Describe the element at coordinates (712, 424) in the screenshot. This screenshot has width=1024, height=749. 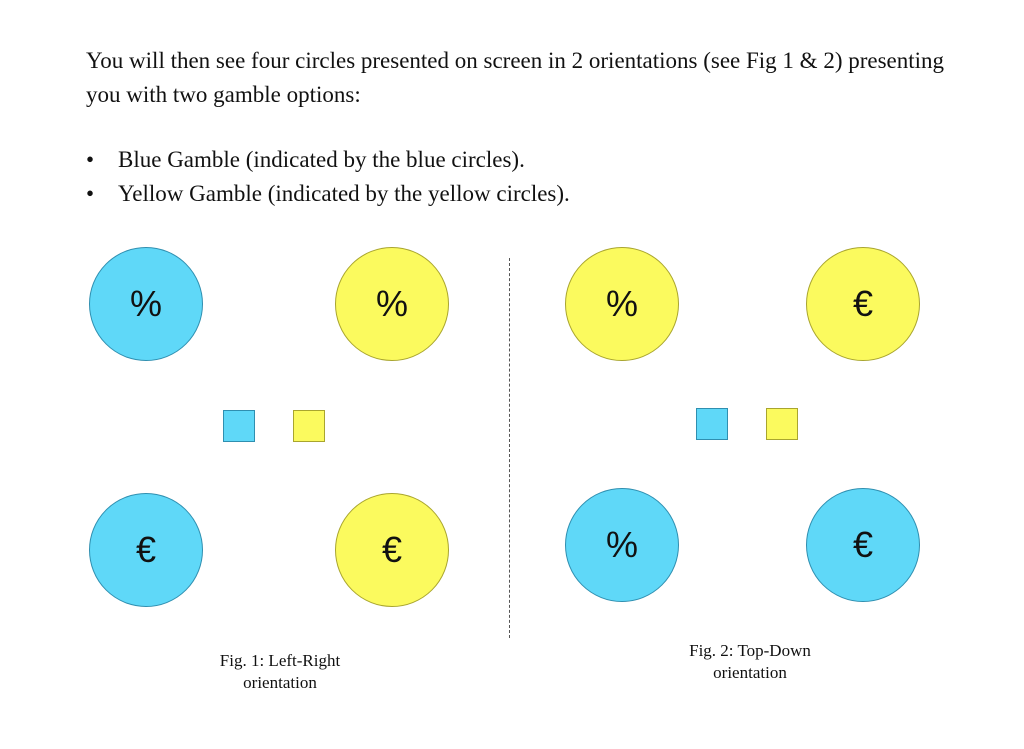
I see `fig2-blue-square` at that location.